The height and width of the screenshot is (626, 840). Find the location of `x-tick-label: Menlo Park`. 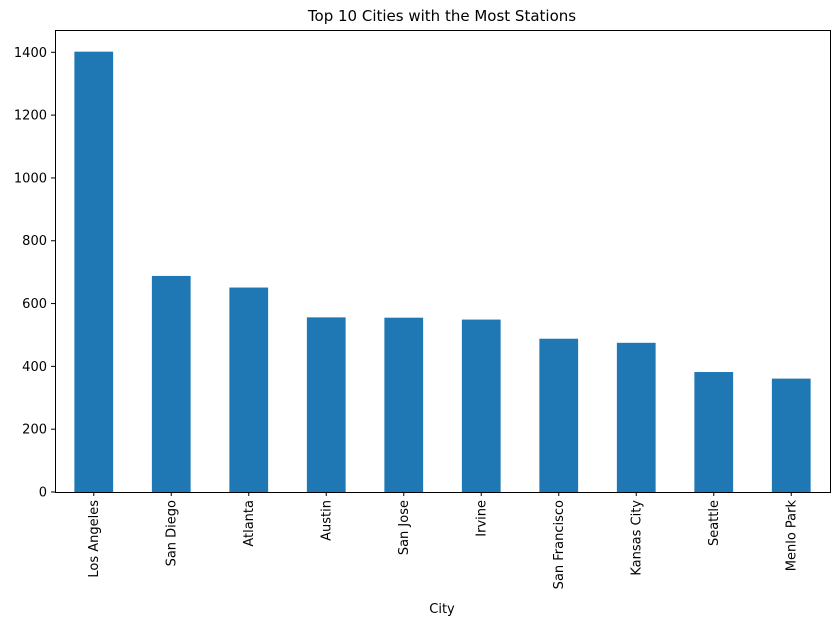

x-tick-label: Menlo Park is located at coordinates (791, 536).